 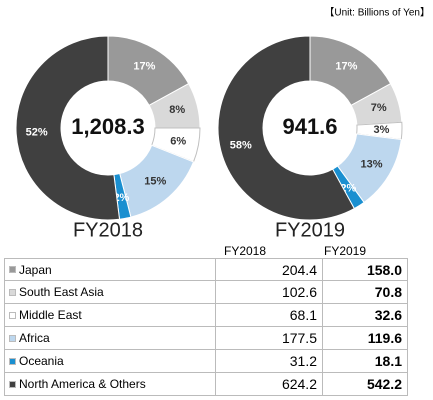 I want to click on row-name-cell: North America & Others, so click(x=110, y=384).